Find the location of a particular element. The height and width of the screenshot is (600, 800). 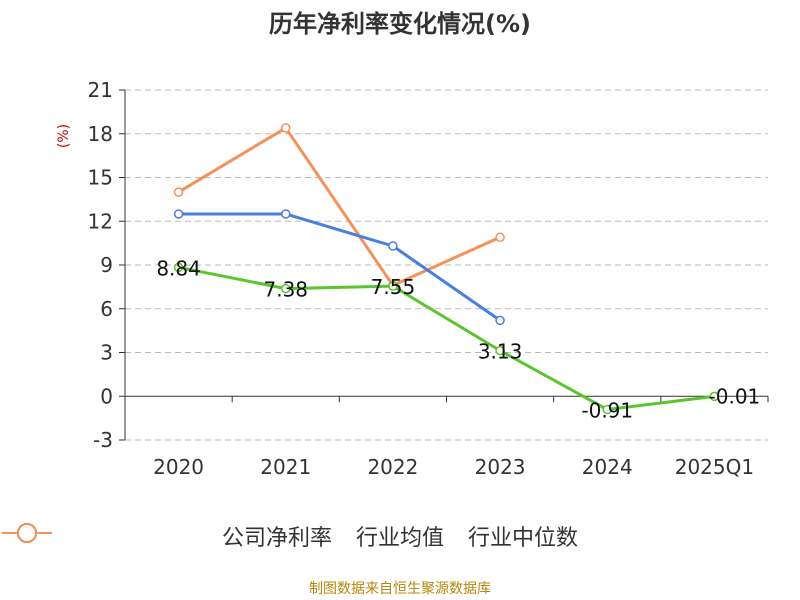

y-tick-label: 21 is located at coordinates (100, 90).